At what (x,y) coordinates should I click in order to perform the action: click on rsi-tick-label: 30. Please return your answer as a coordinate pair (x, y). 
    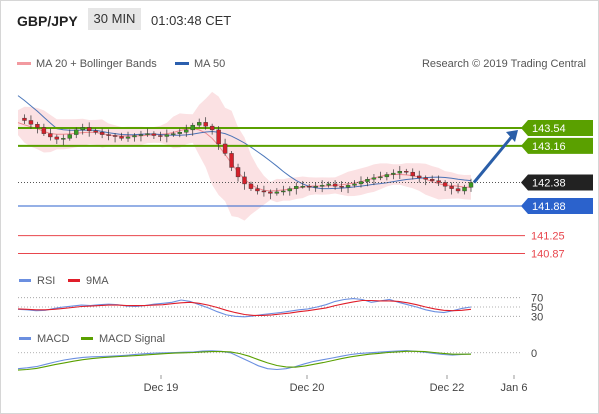
    Looking at the image, I should click on (537, 317).